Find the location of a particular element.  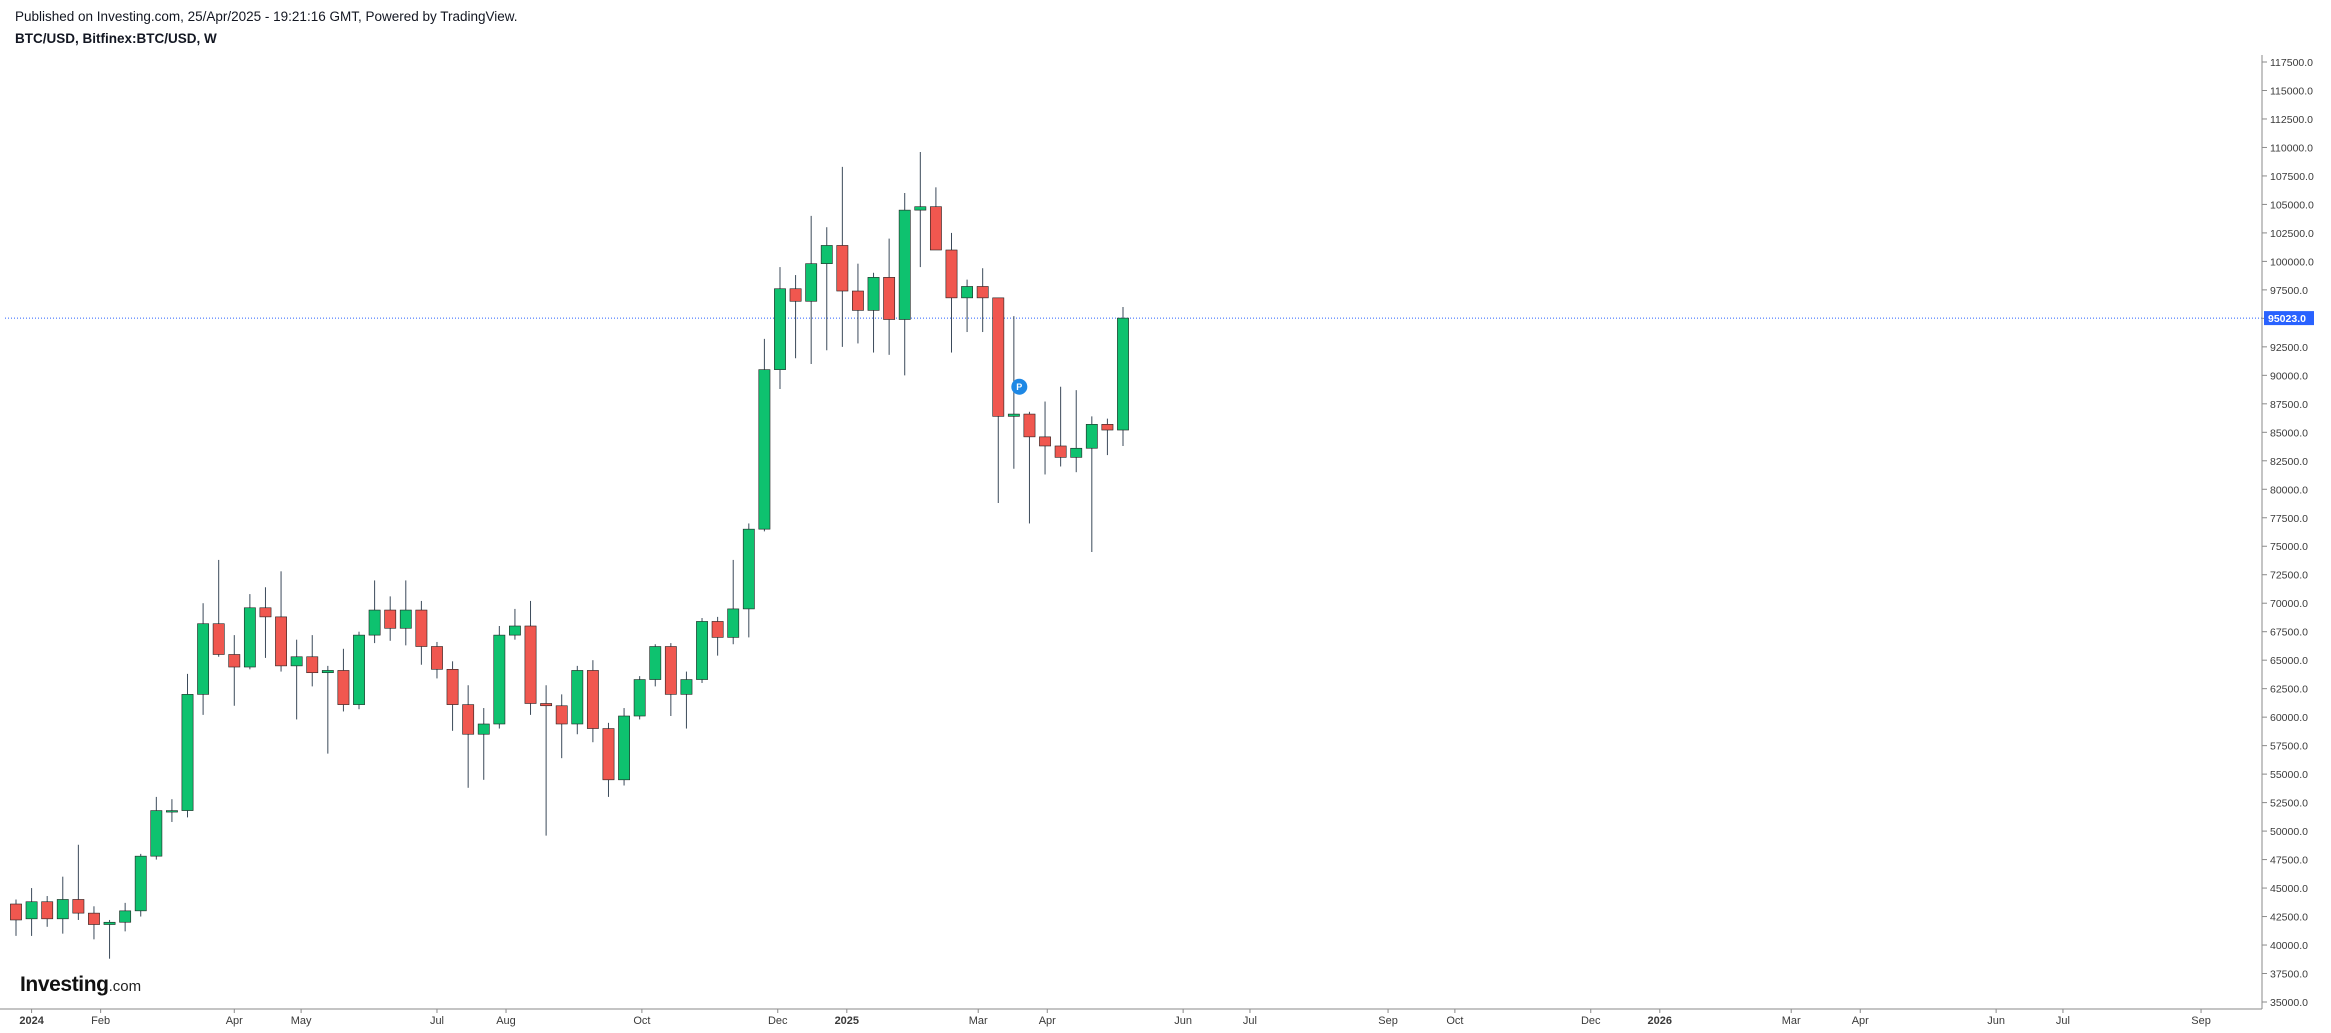

price-tick-label: 105000.0 is located at coordinates (2292, 205).